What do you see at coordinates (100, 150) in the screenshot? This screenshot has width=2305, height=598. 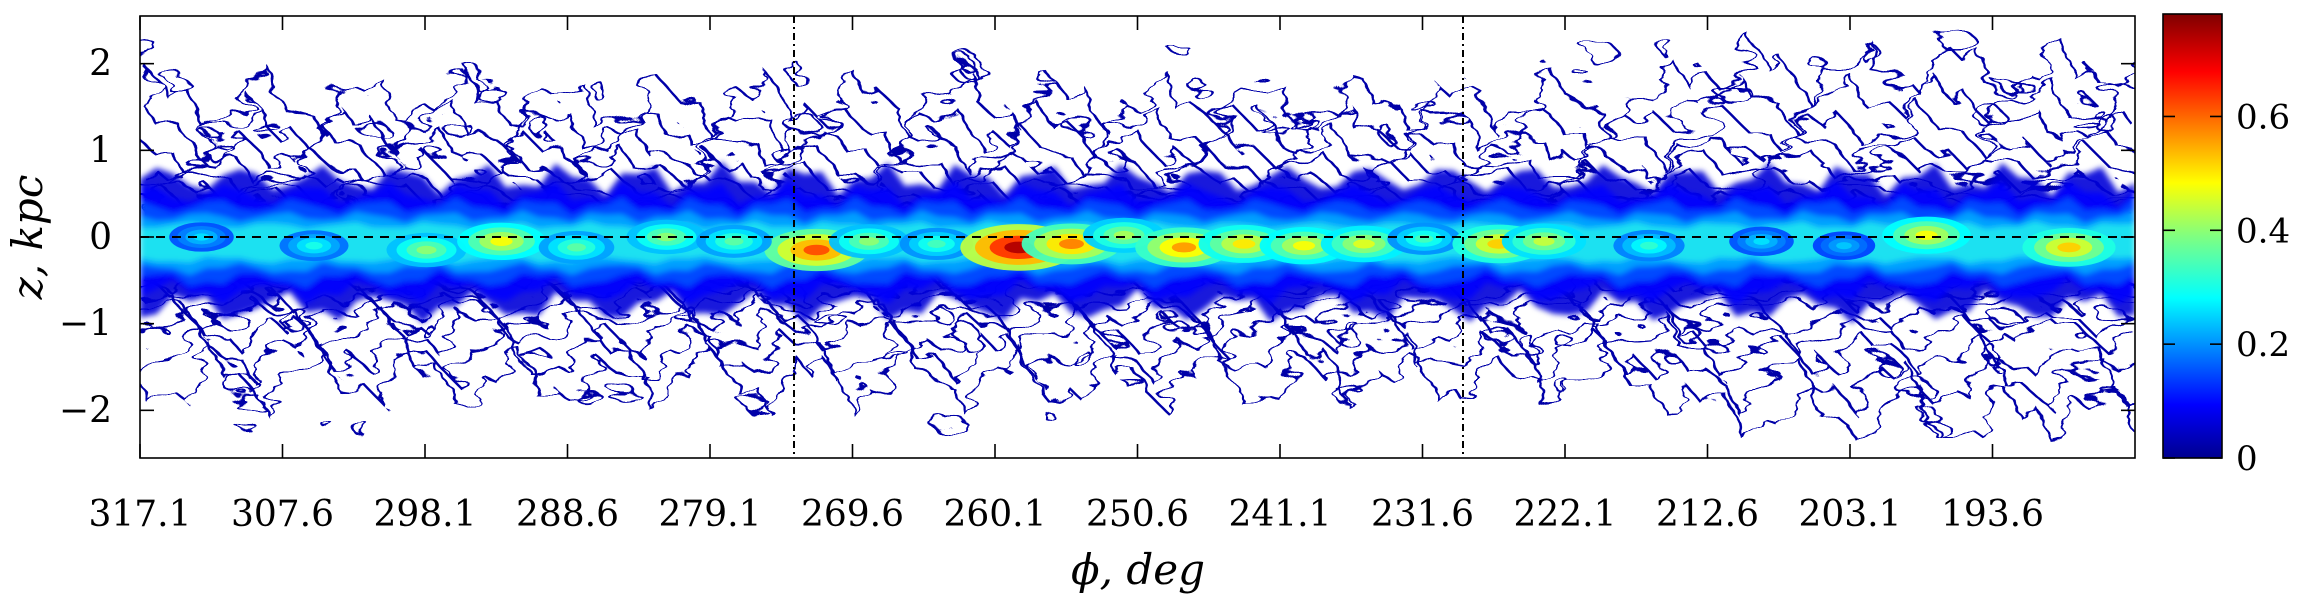 I see `y-tick-label: 1` at bounding box center [100, 150].